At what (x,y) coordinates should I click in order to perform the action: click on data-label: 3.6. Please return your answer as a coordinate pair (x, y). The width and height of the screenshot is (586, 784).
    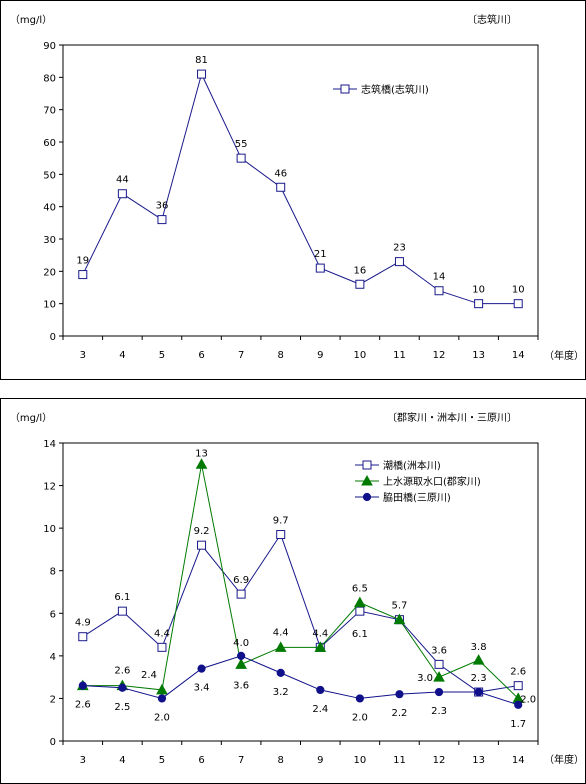
    Looking at the image, I should click on (241, 685).